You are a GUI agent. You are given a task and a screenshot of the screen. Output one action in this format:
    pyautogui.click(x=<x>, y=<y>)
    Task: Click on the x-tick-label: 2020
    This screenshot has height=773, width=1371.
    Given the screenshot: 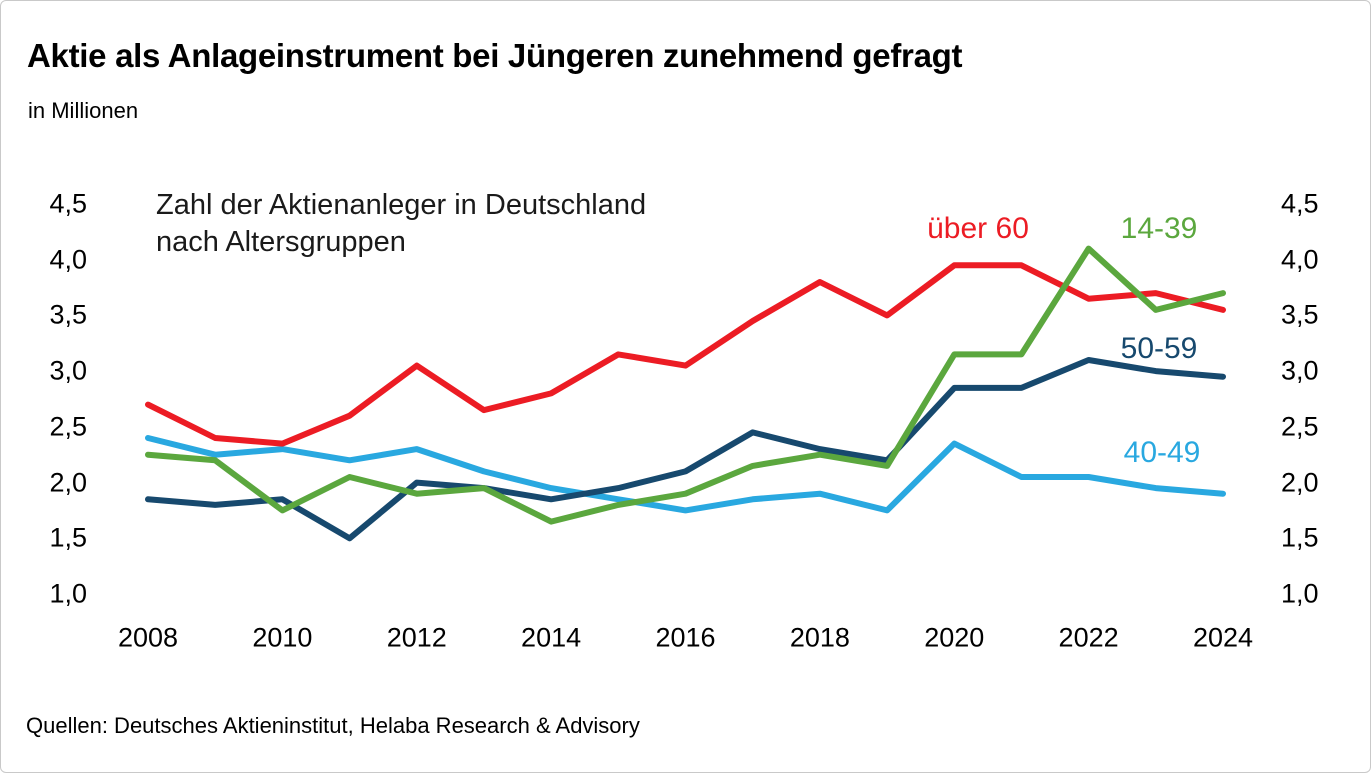 What is the action you would take?
    pyautogui.click(x=954, y=637)
    